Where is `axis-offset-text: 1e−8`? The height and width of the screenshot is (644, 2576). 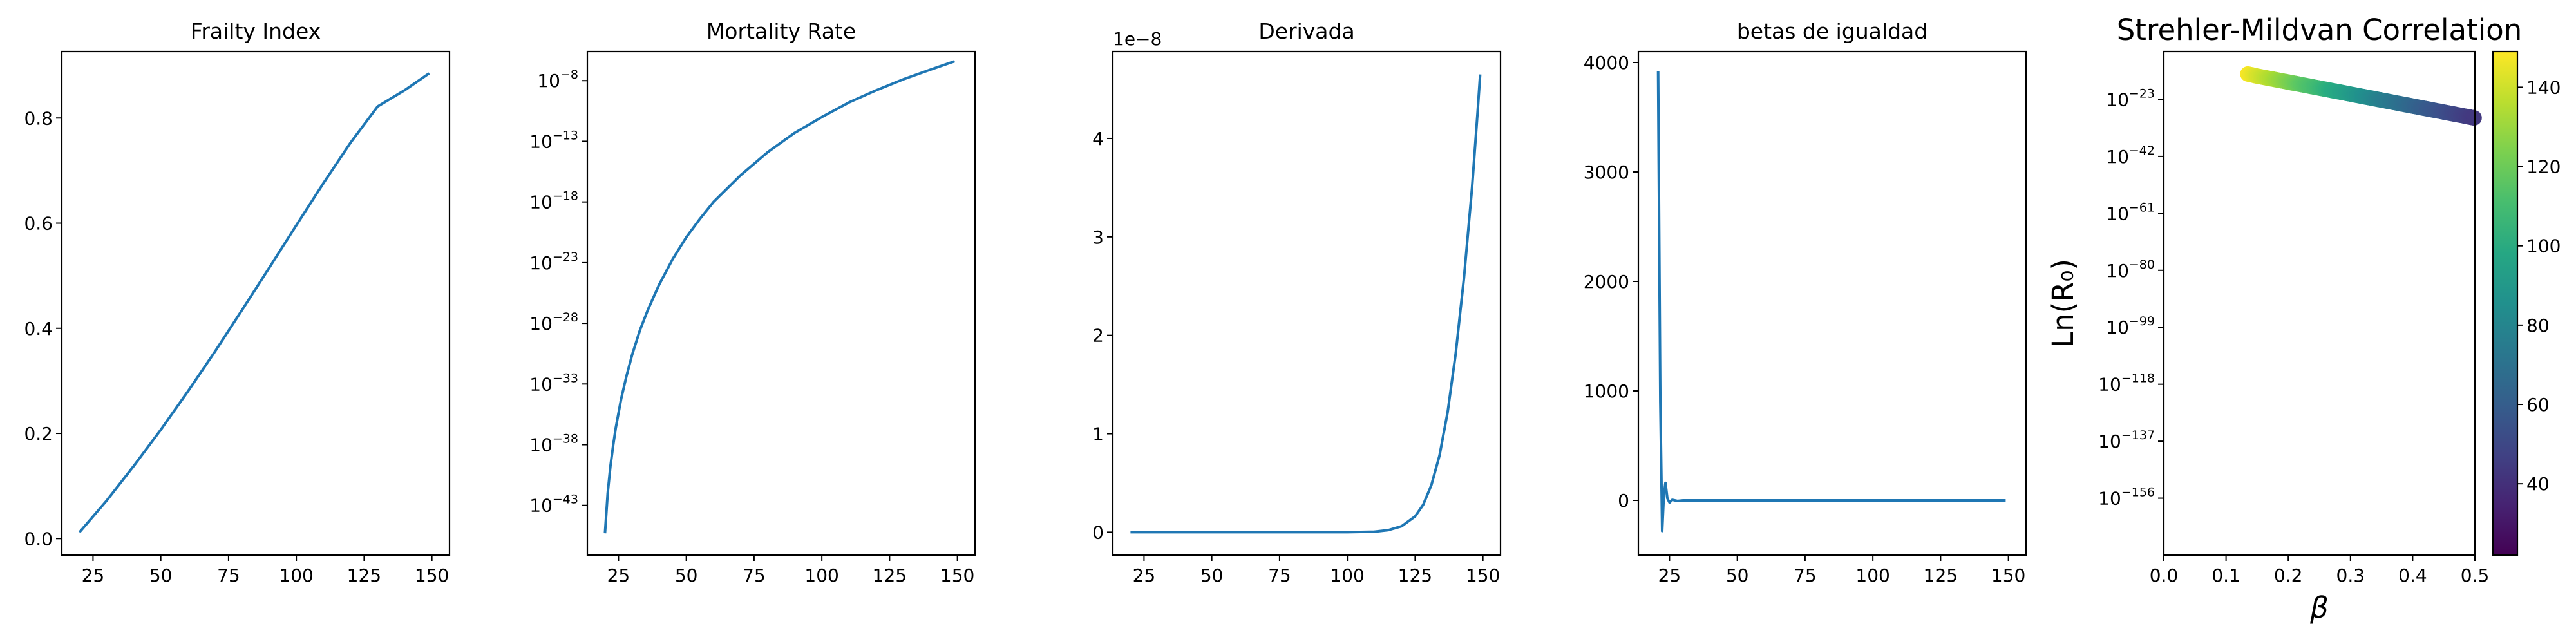
axis-offset-text: 1e−8 is located at coordinates (1137, 39).